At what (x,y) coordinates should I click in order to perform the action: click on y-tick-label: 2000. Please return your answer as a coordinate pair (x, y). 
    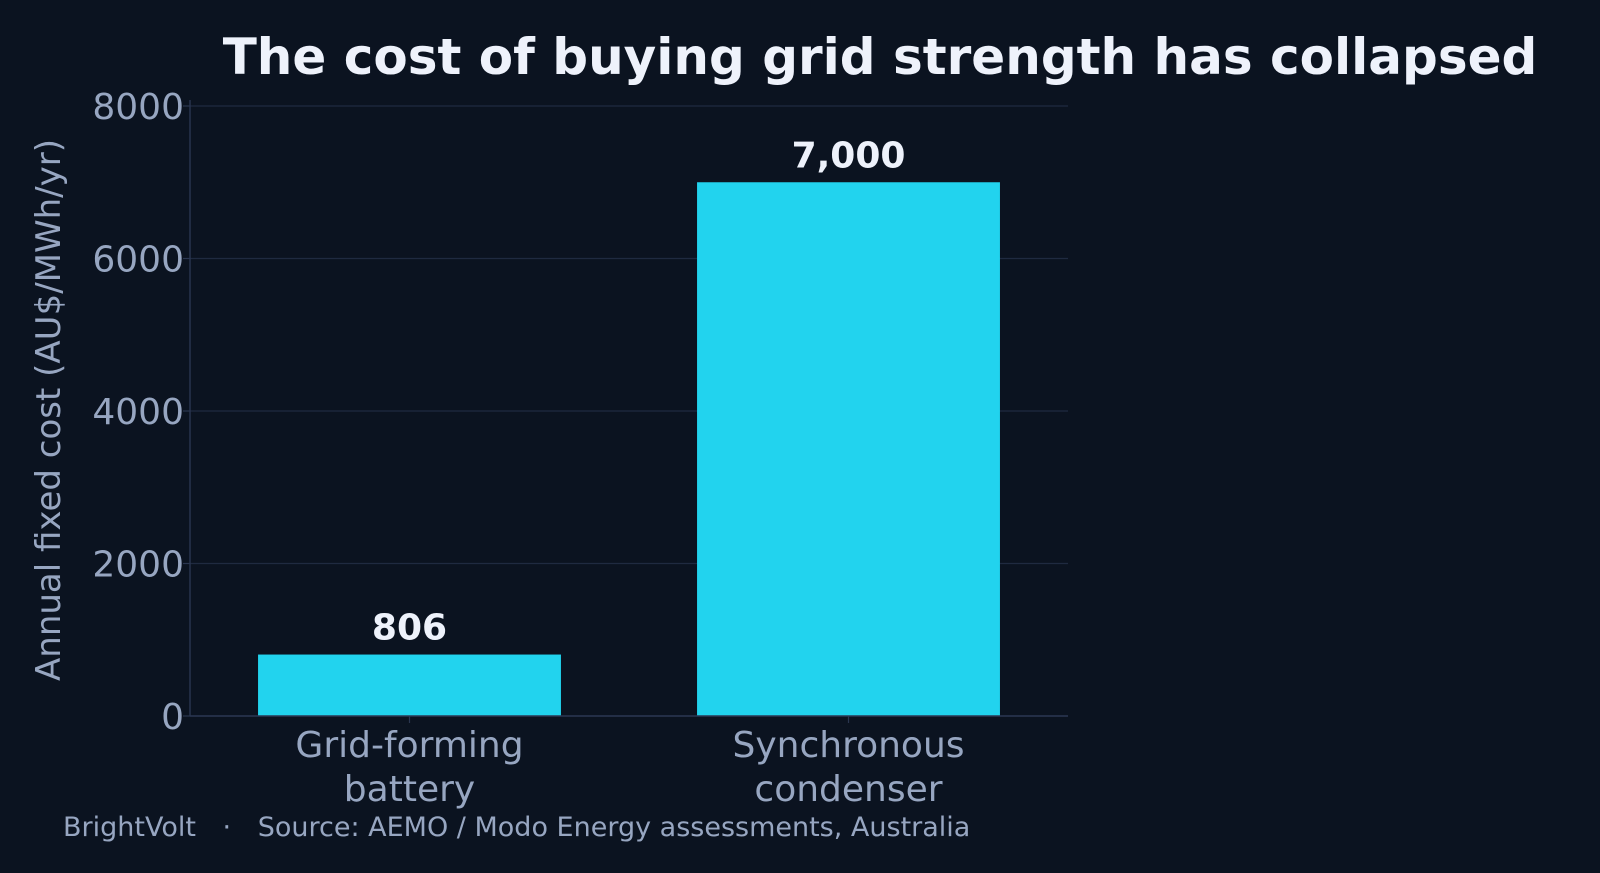
    Looking at the image, I should click on (138, 565).